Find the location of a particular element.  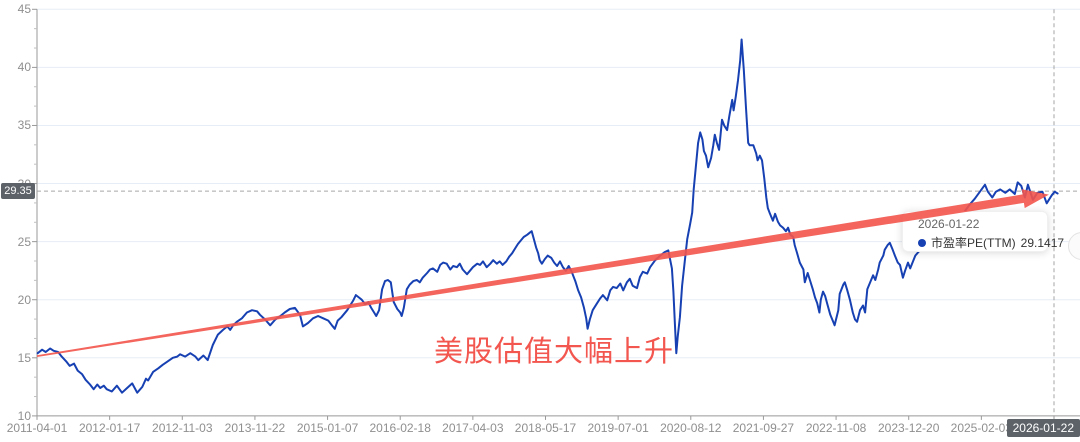

tooltip-date: 2026-01-22 is located at coordinates (949, 224).